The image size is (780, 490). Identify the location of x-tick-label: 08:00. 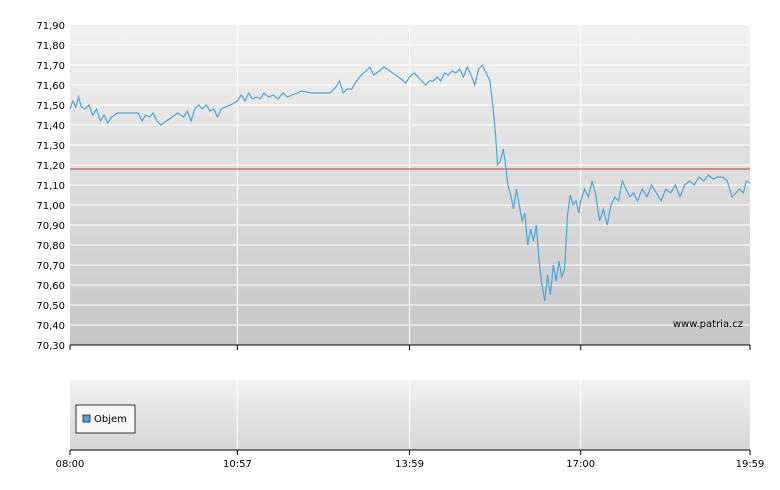
(70, 464).